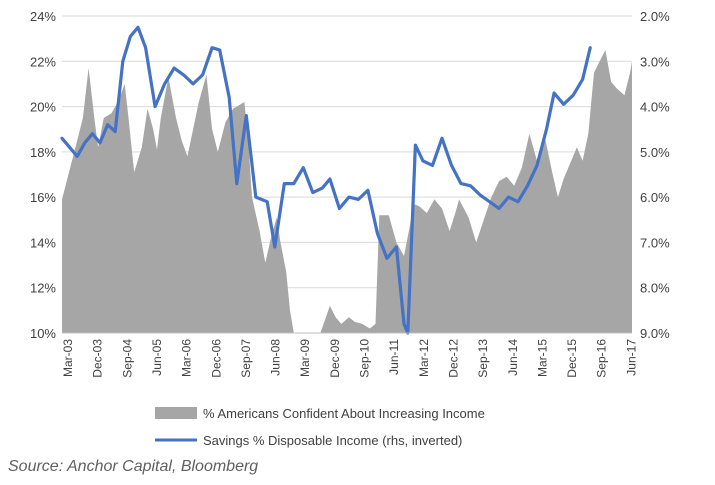 Image resolution: width=715 pixels, height=485 pixels. What do you see at coordinates (246, 358) in the screenshot?
I see `x-tick-label: Sep-07` at bounding box center [246, 358].